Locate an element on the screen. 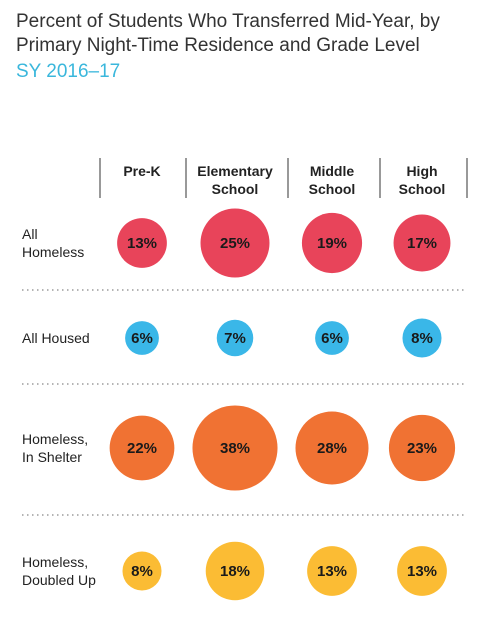 The image size is (495, 638). data-label: 28% is located at coordinates (332, 448).